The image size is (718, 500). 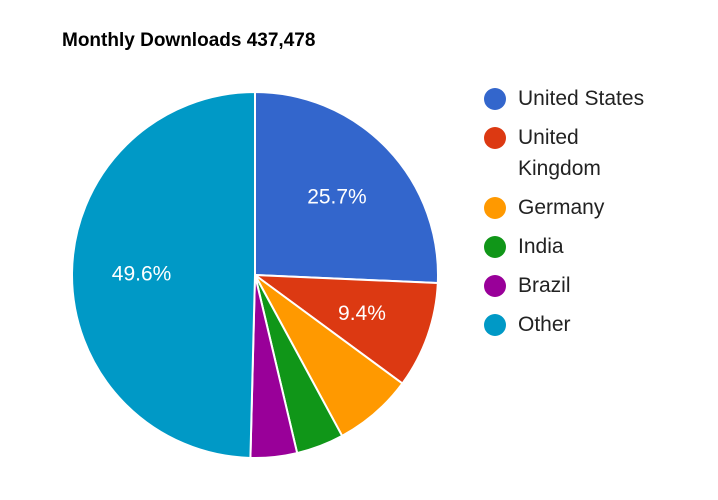 I want to click on slice-percent-label: 25.7%, so click(x=337, y=197).